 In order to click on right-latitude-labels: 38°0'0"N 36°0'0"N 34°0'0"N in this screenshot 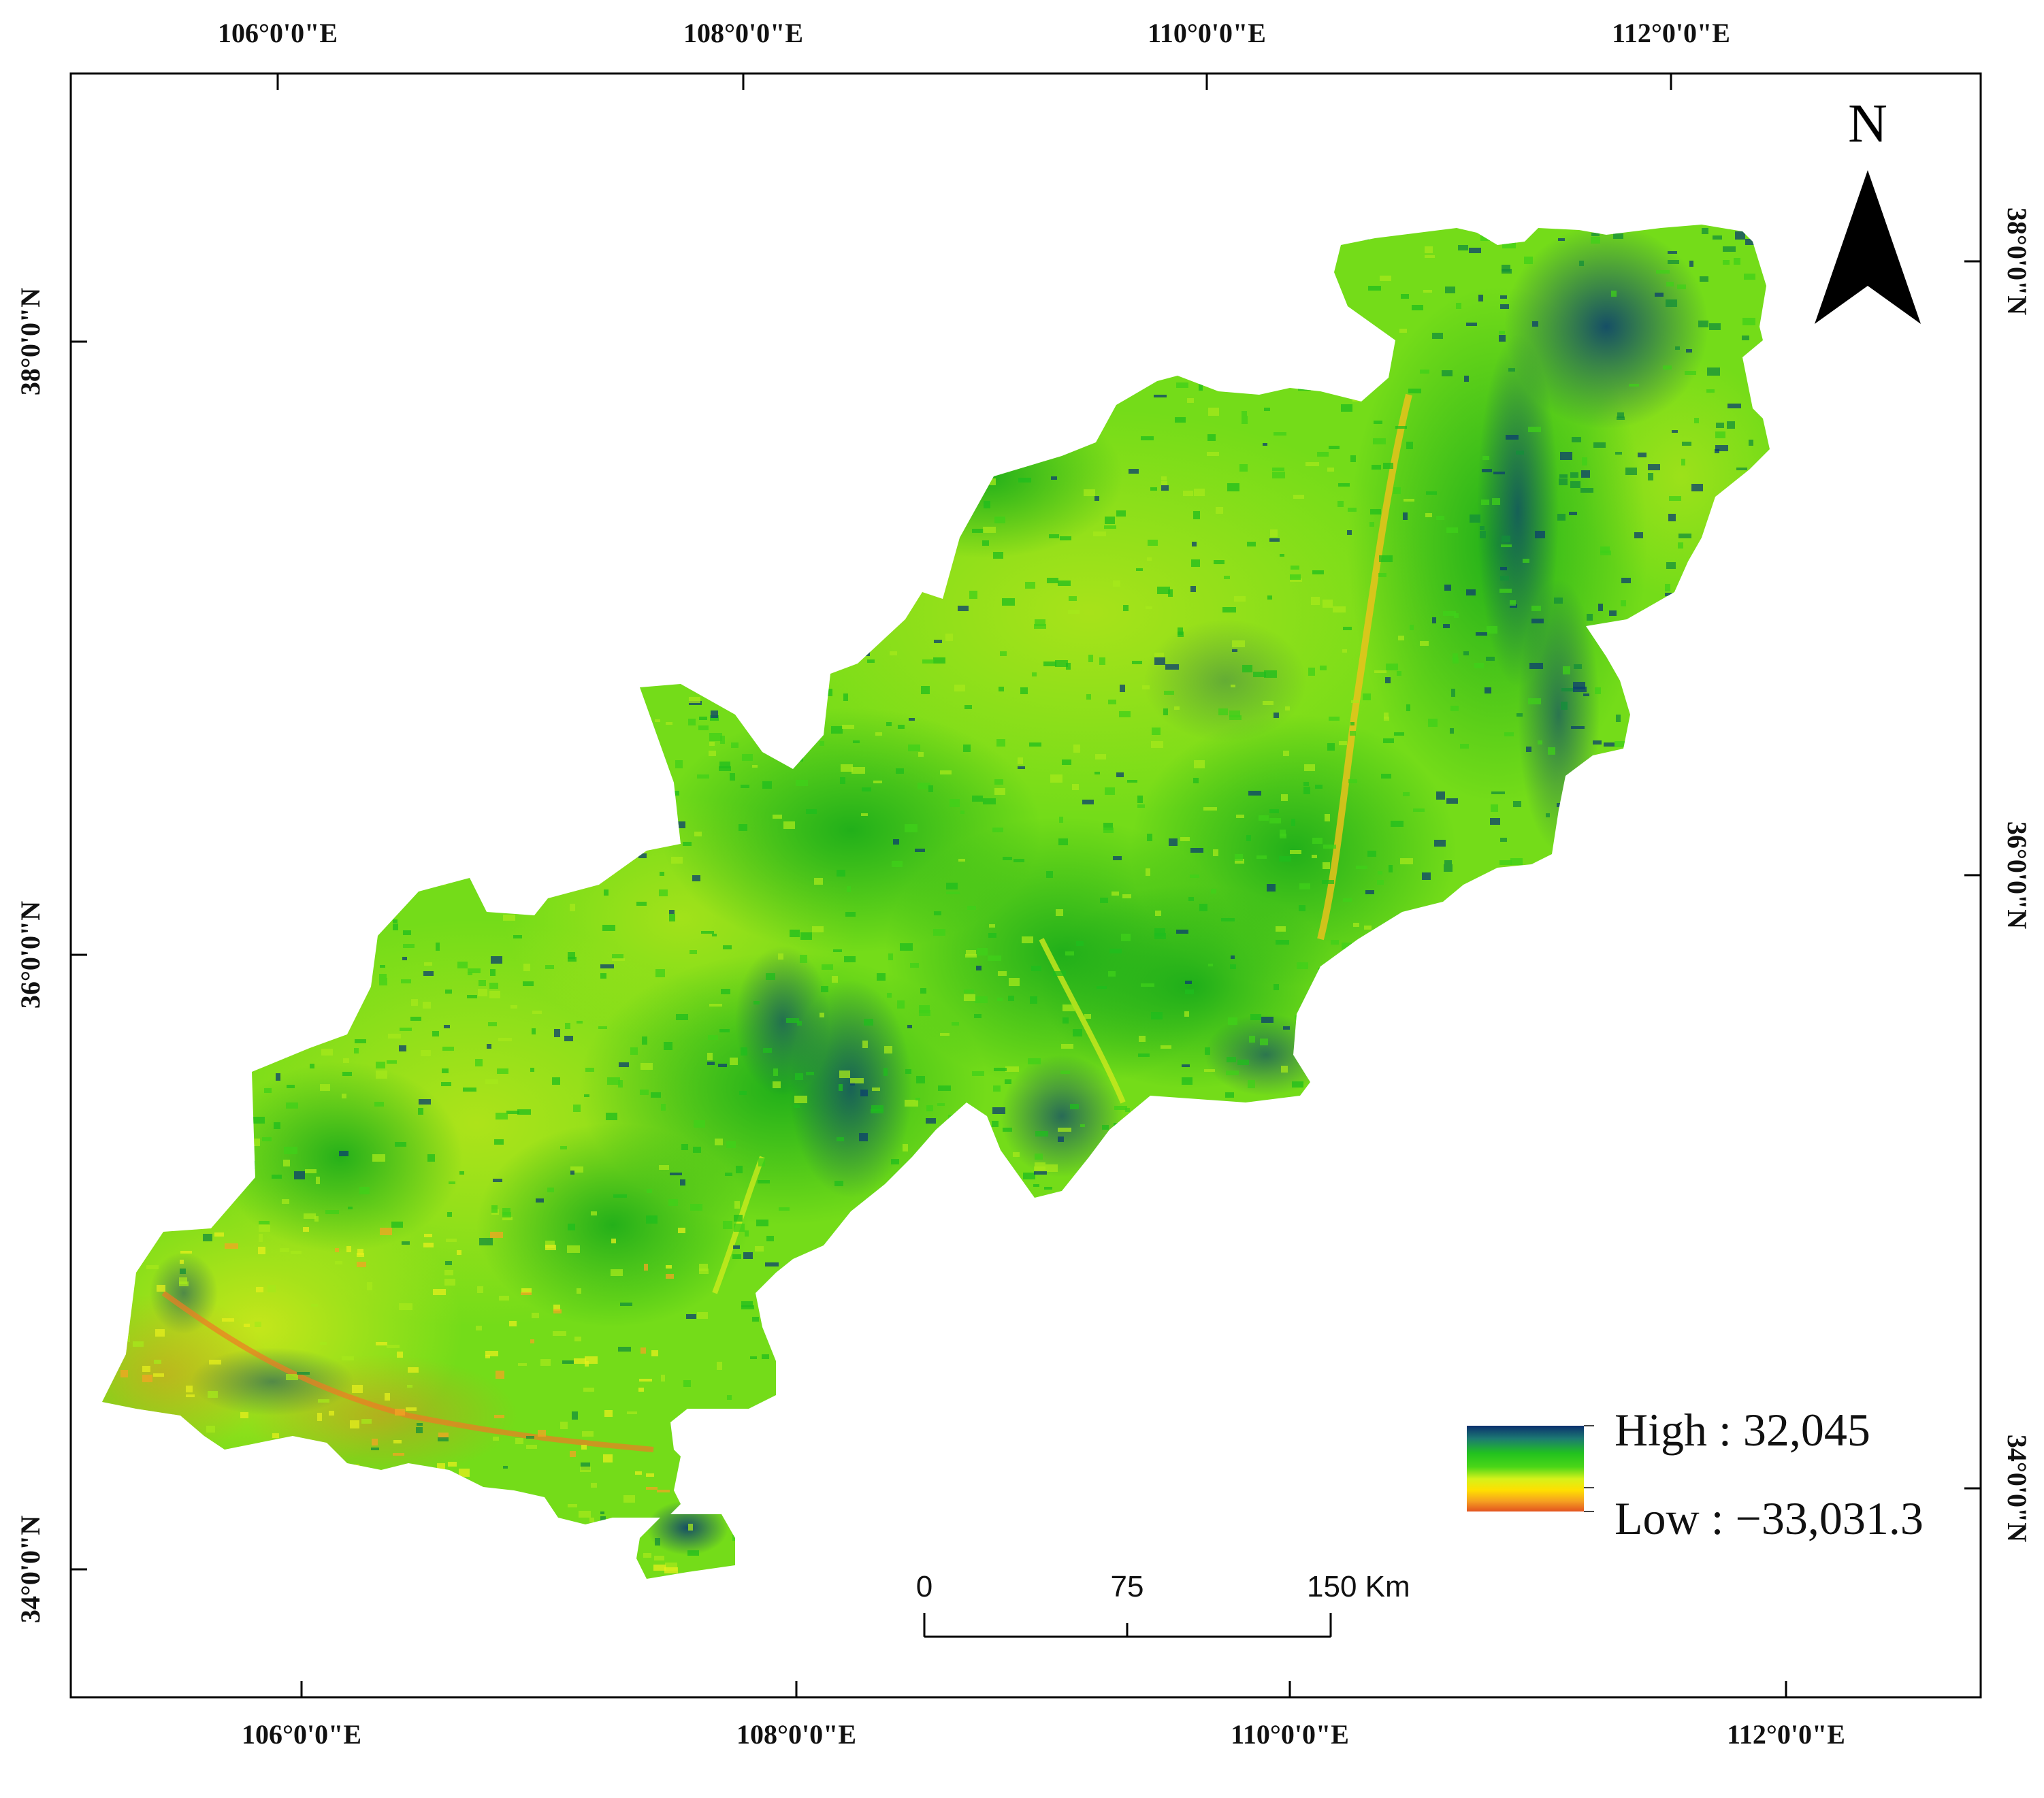, I will do `click(2017, 875)`.